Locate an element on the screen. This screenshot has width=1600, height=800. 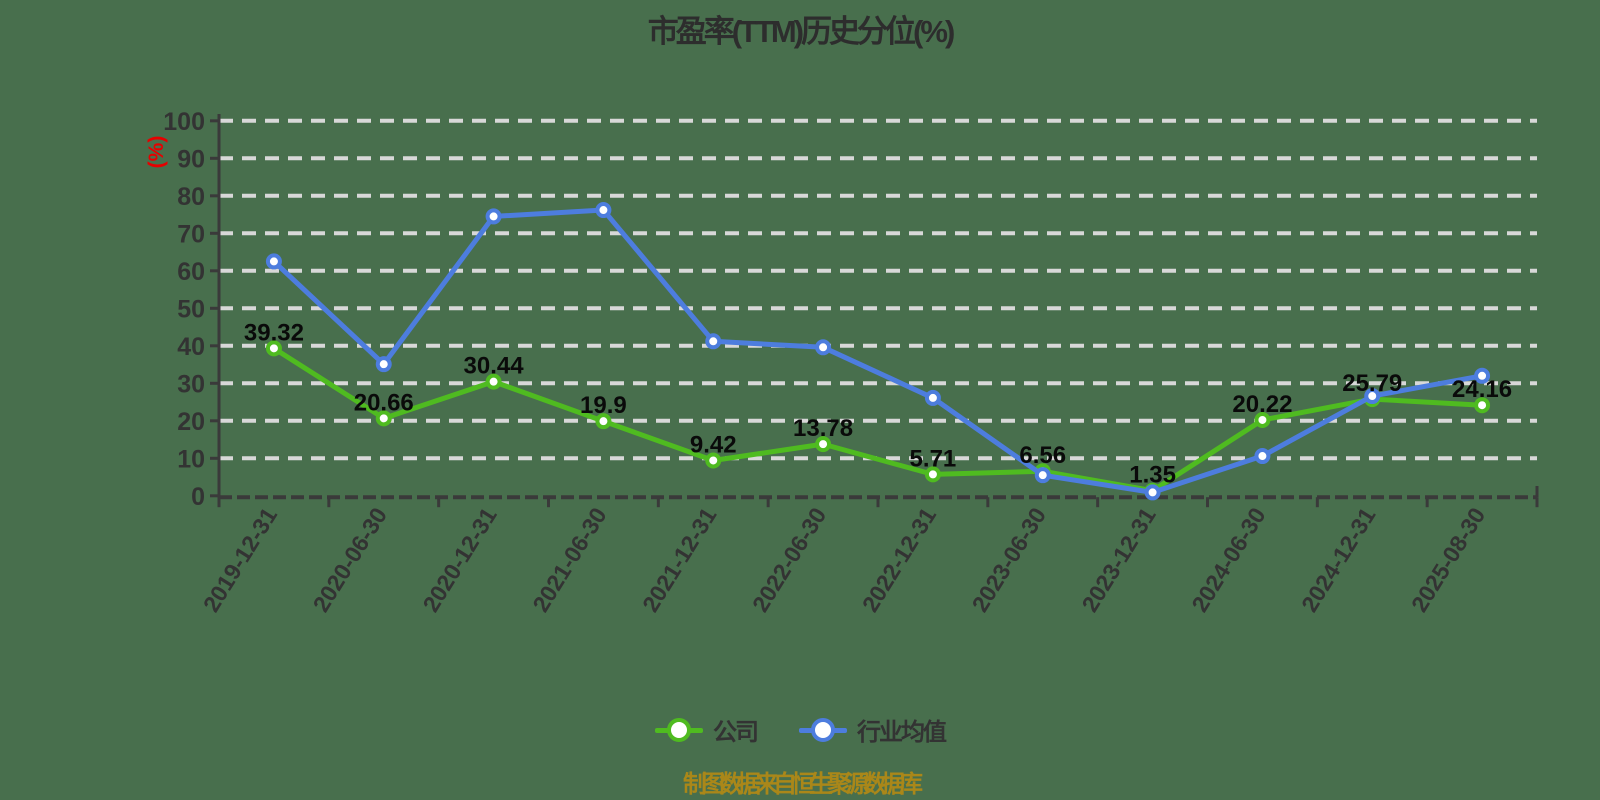
x-axis-label: 2024-06-30 is located at coordinates (1228, 560).